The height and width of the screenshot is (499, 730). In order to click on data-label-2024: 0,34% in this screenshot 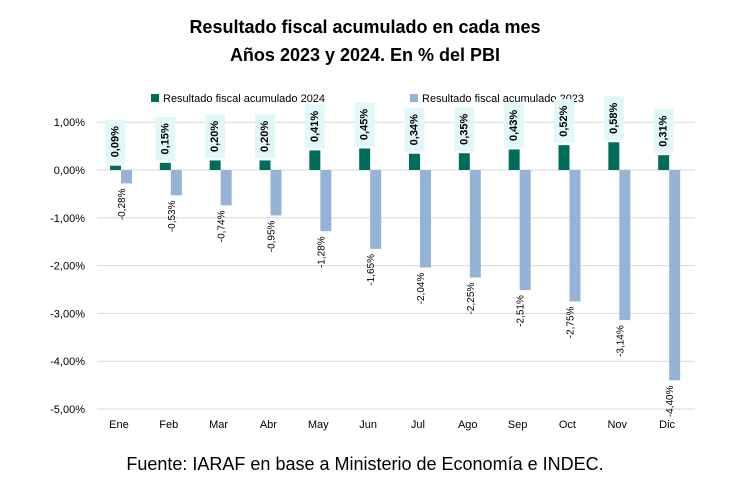, I will do `click(415, 129)`.